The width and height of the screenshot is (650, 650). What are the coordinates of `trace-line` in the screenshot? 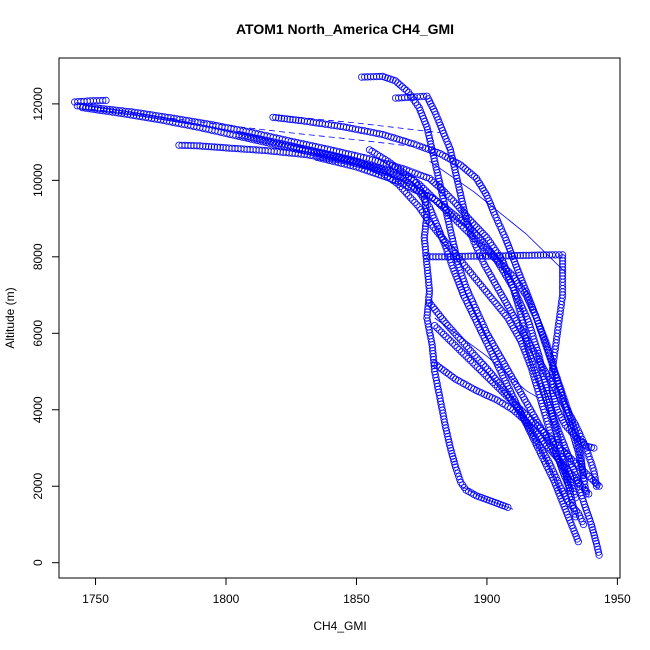 It's located at (359, 124).